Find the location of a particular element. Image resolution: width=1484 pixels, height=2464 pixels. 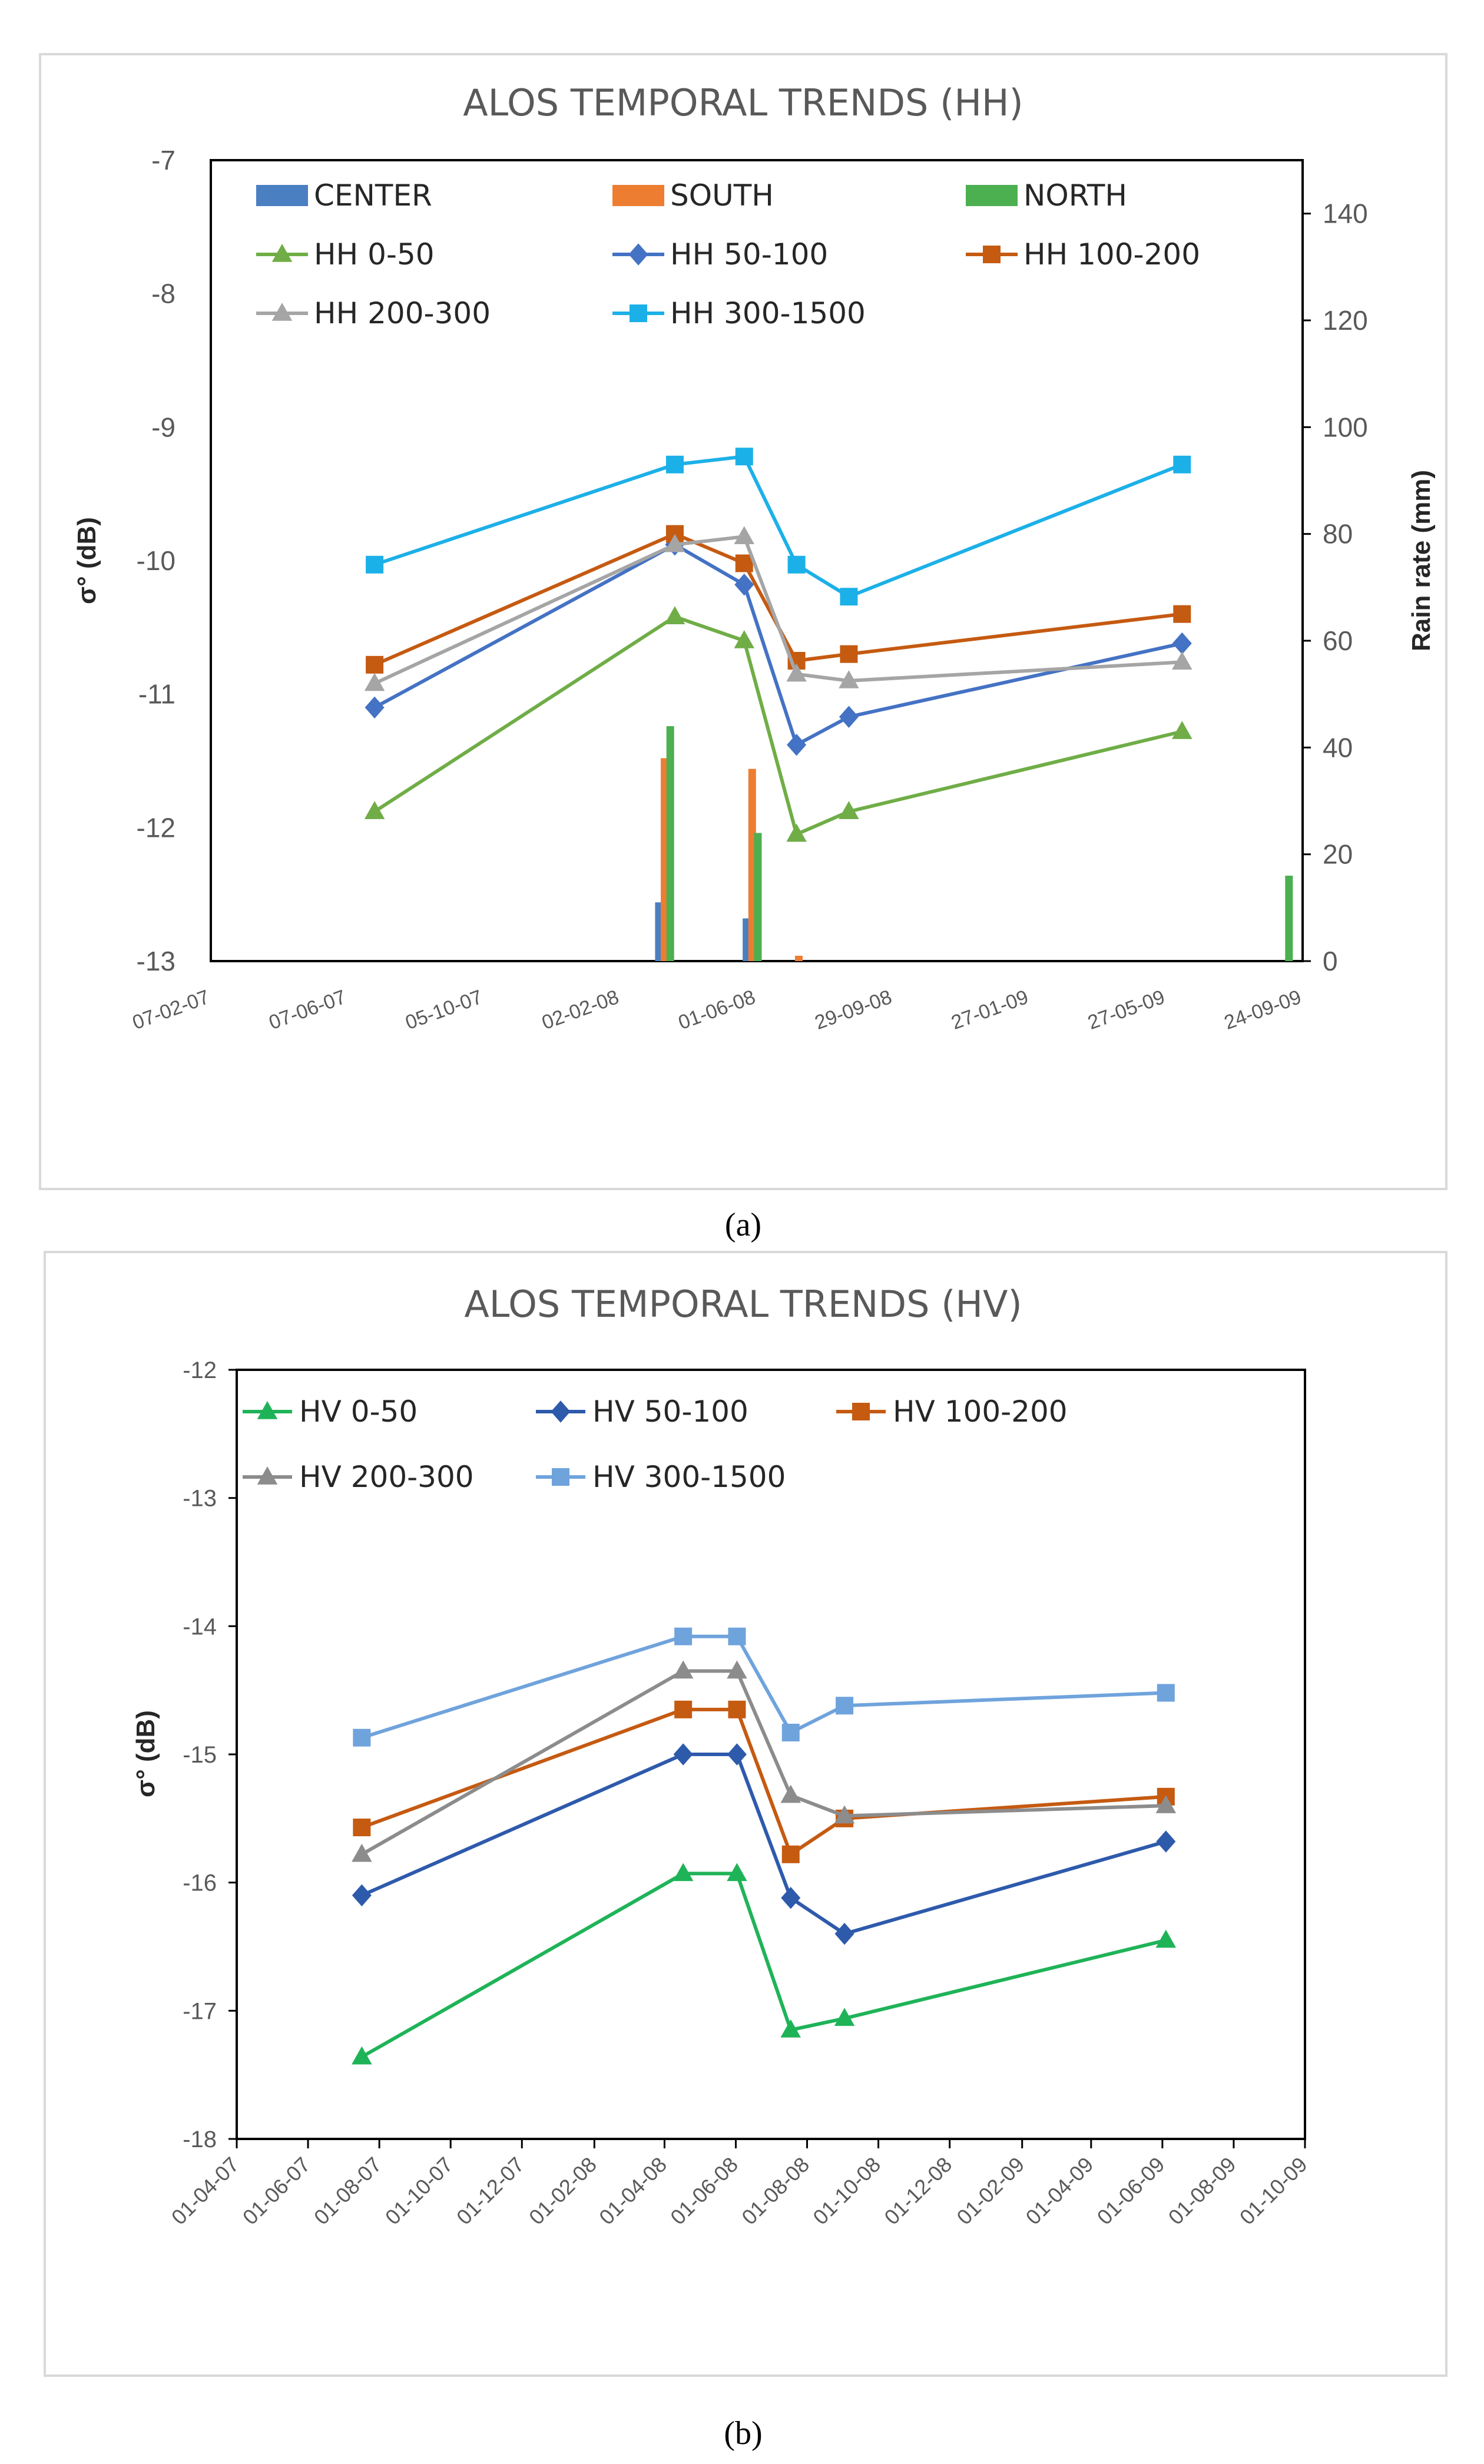

chart-a-legend-label-hh-50-100: HH 50-100 is located at coordinates (749, 254).